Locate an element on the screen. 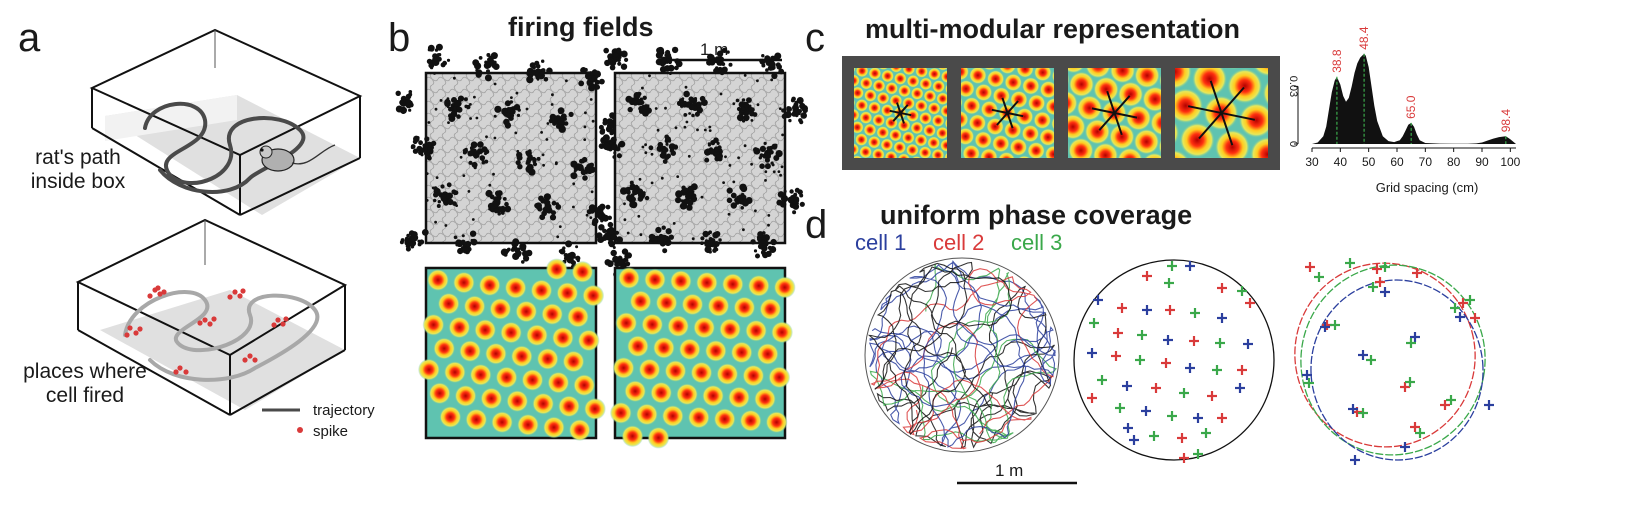 The height and width of the screenshot is (520, 1628). panel-letter-a: a is located at coordinates (29, 38).